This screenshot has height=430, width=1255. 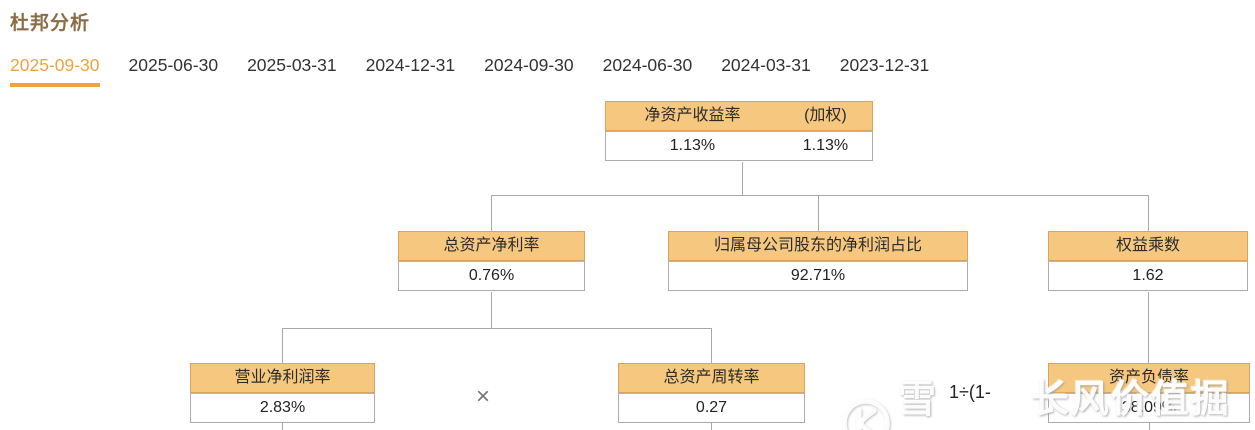 What do you see at coordinates (1148, 327) in the screenshot?
I see `connector-equity-to-debt-ratio` at bounding box center [1148, 327].